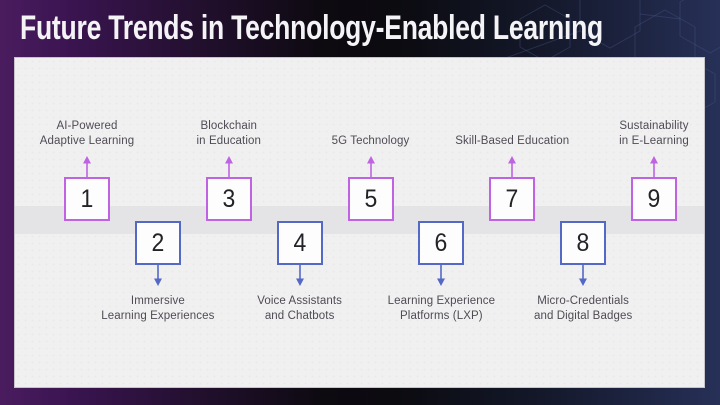  I want to click on timeline-item-label-line: in Education, so click(228, 141).